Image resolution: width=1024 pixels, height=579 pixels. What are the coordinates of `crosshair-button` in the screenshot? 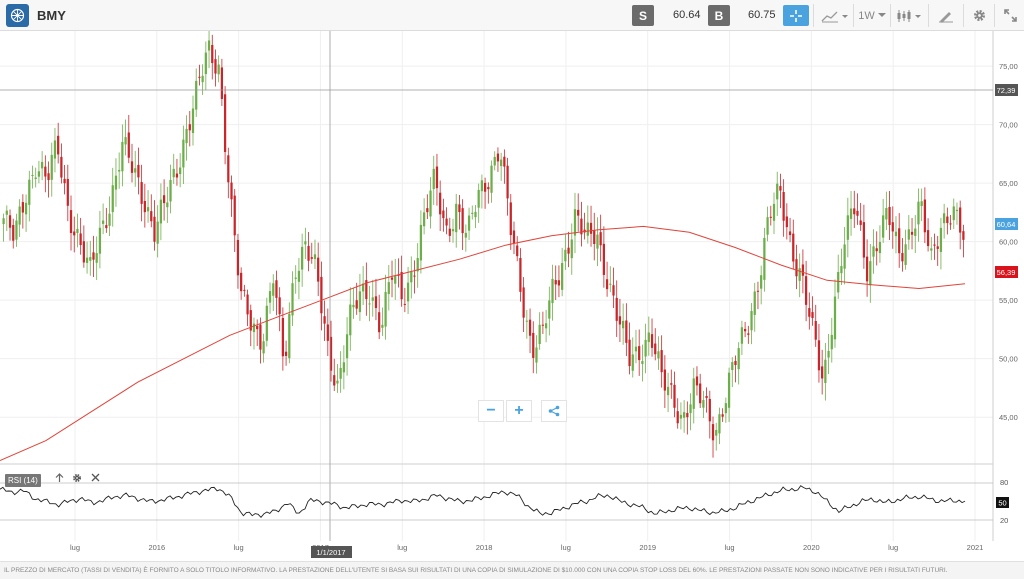 It's located at (796, 15).